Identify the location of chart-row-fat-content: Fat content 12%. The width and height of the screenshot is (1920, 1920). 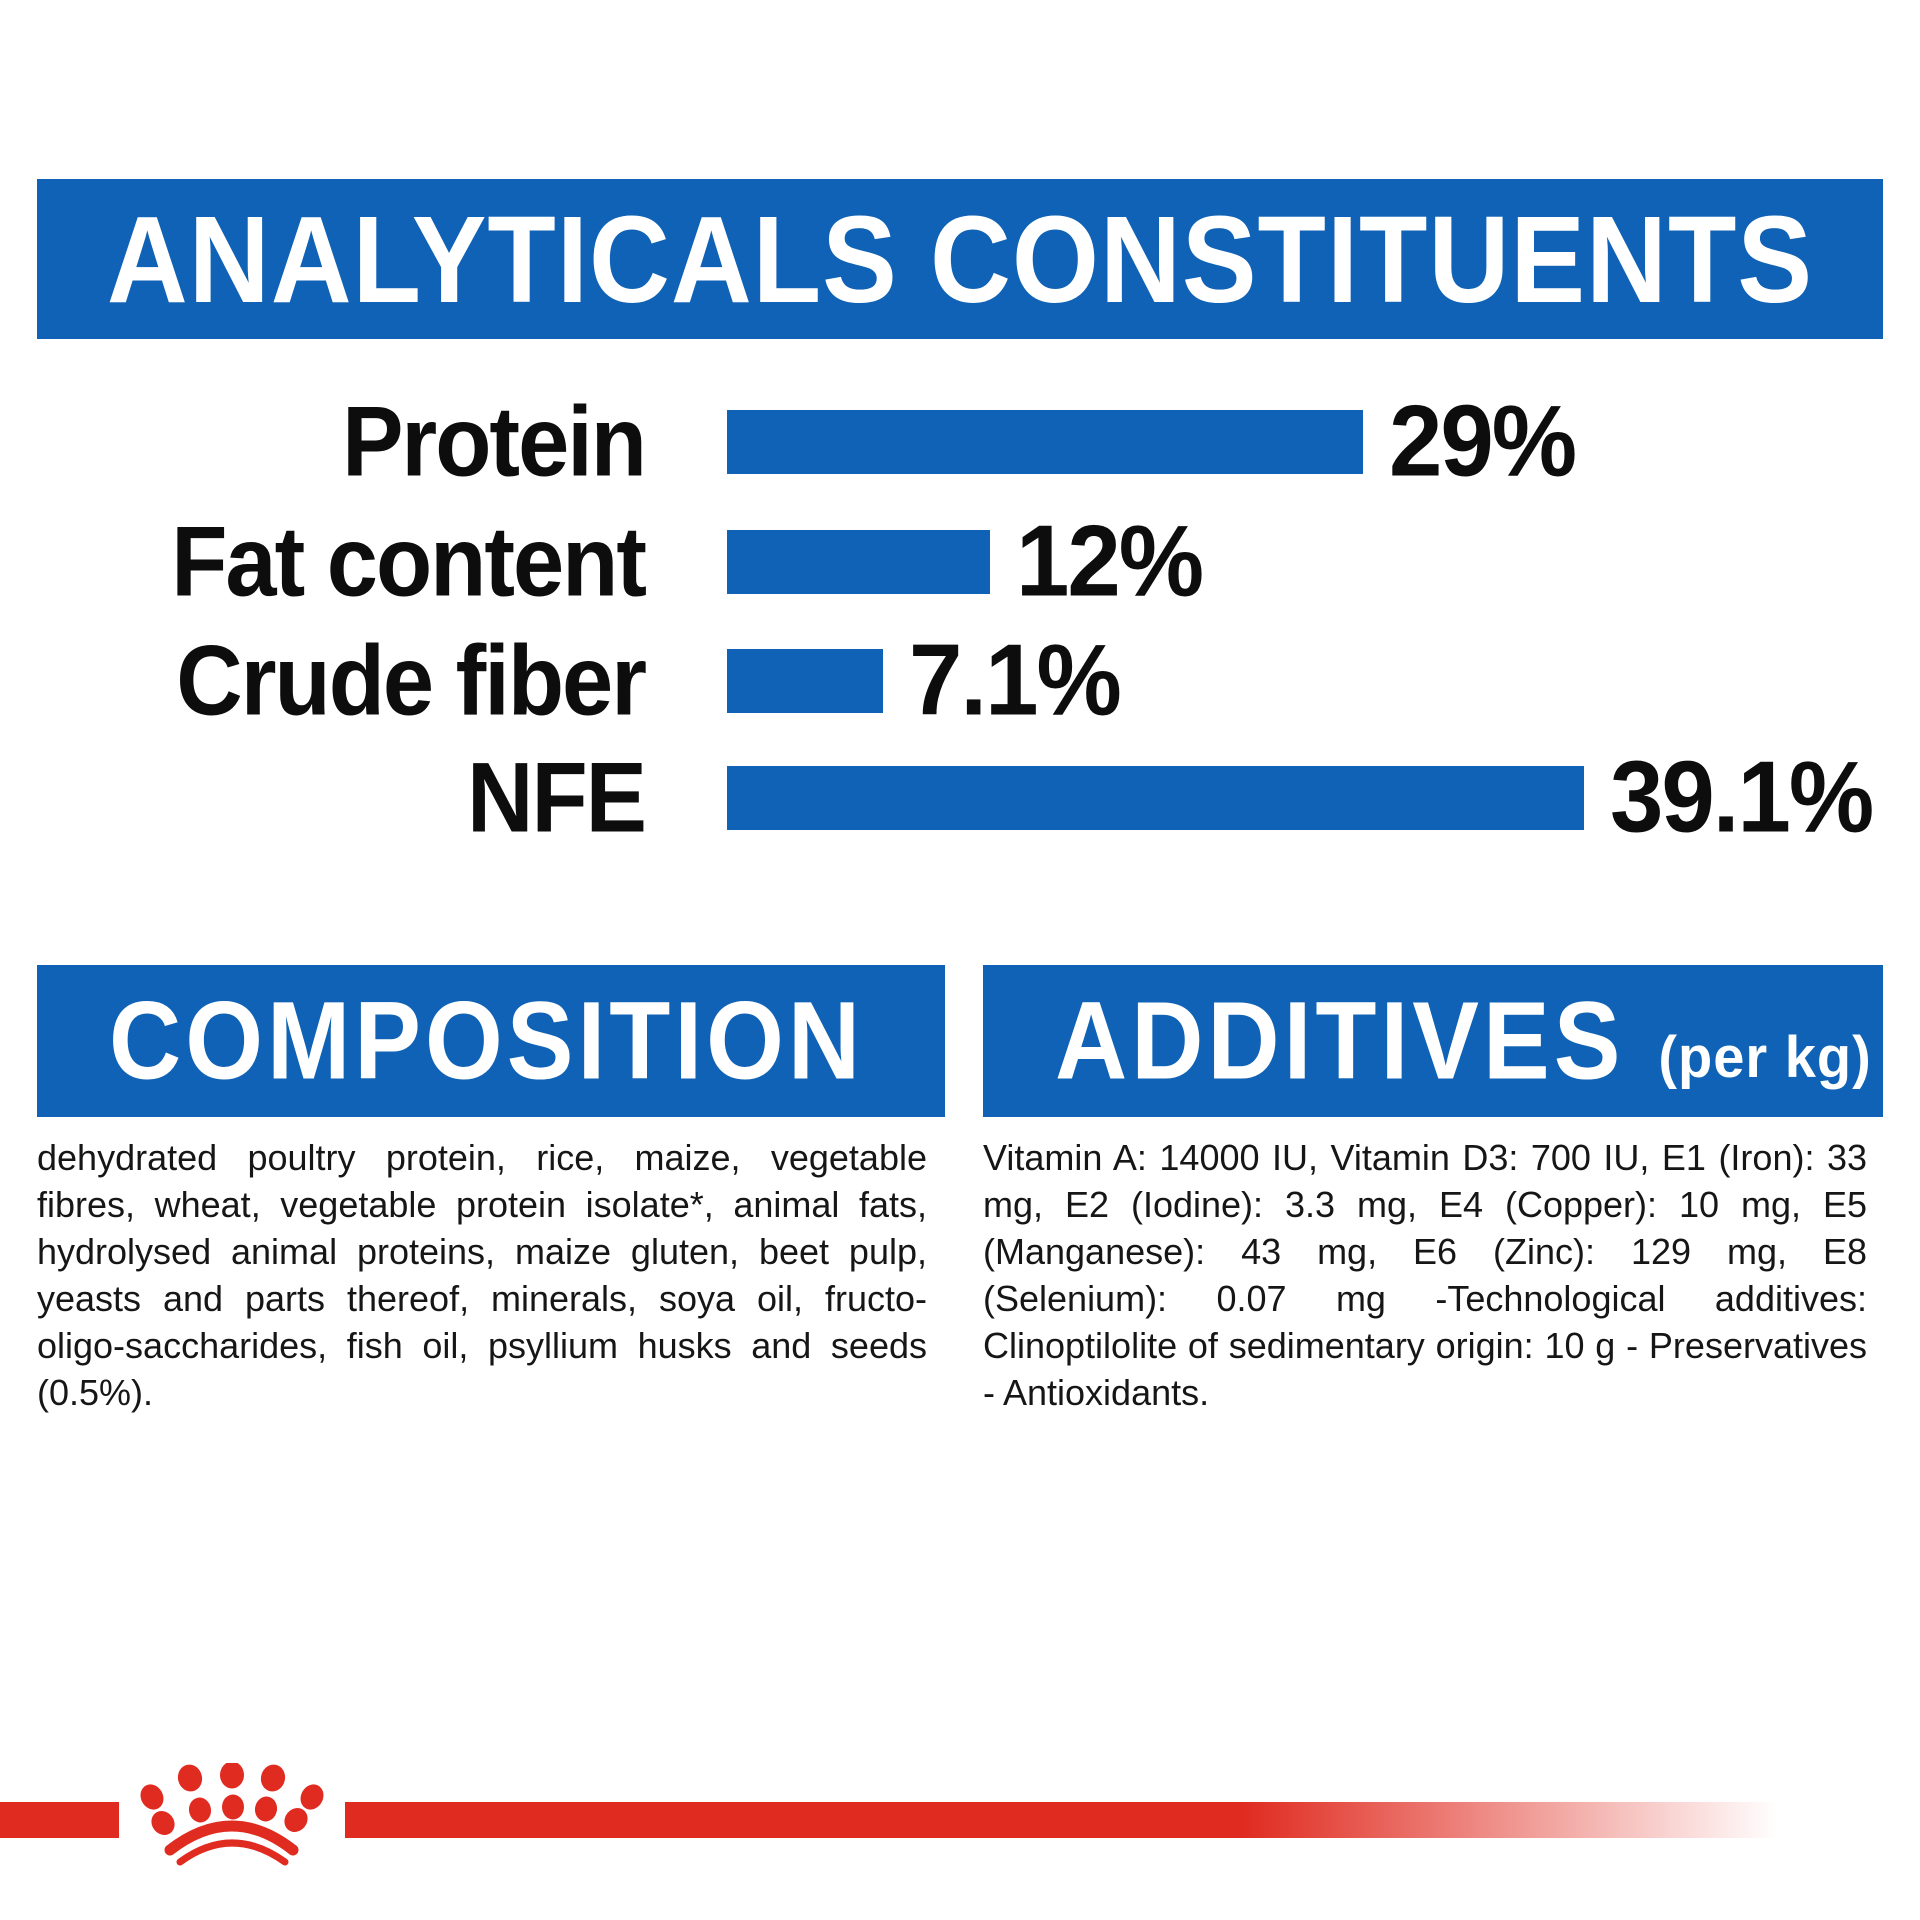
(602, 561).